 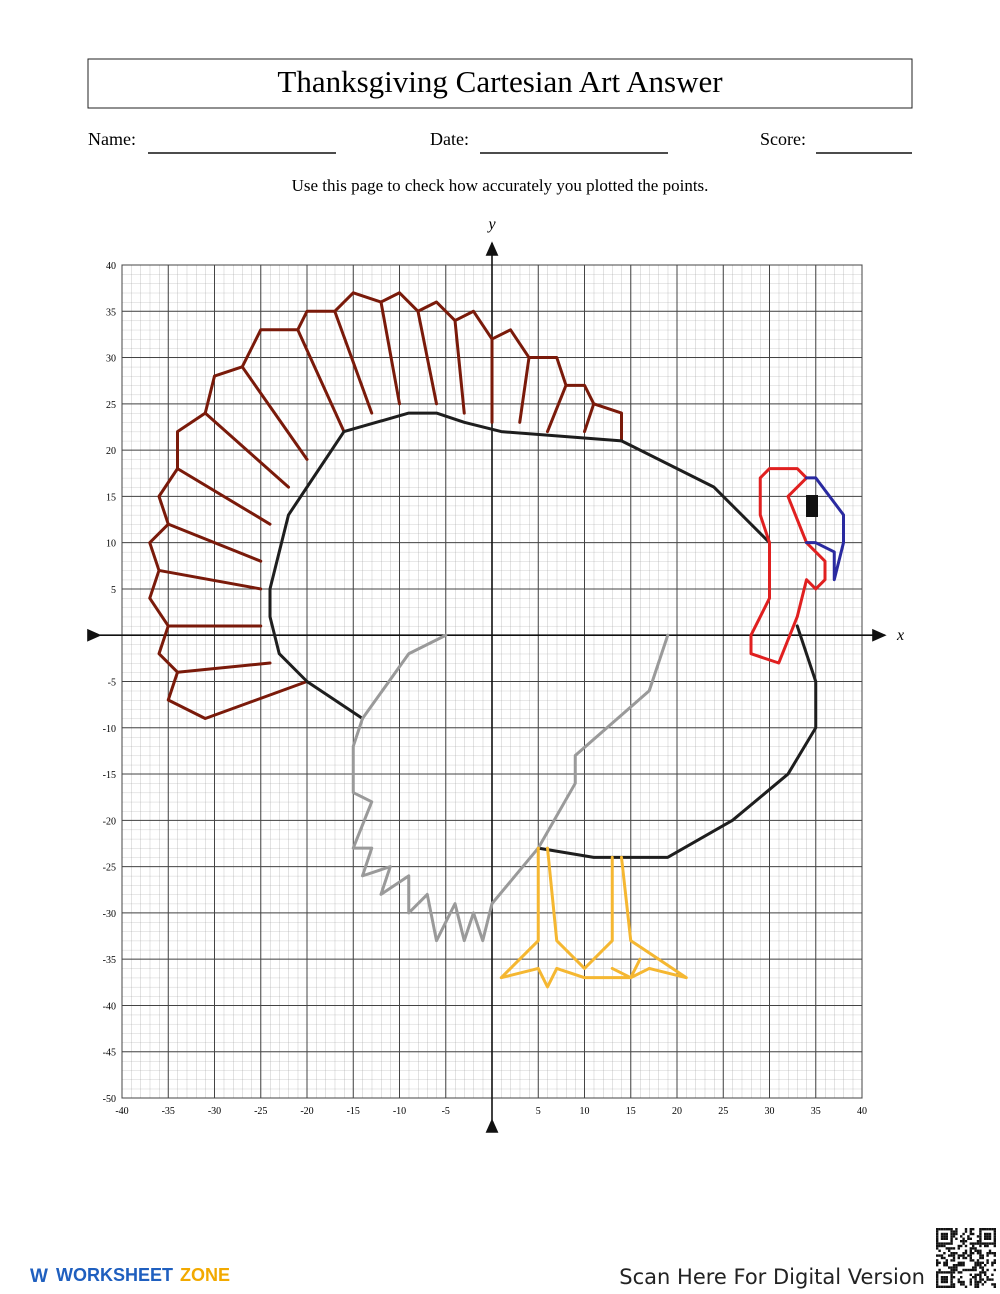 What do you see at coordinates (112, 139) in the screenshot?
I see `name-label: Name:` at bounding box center [112, 139].